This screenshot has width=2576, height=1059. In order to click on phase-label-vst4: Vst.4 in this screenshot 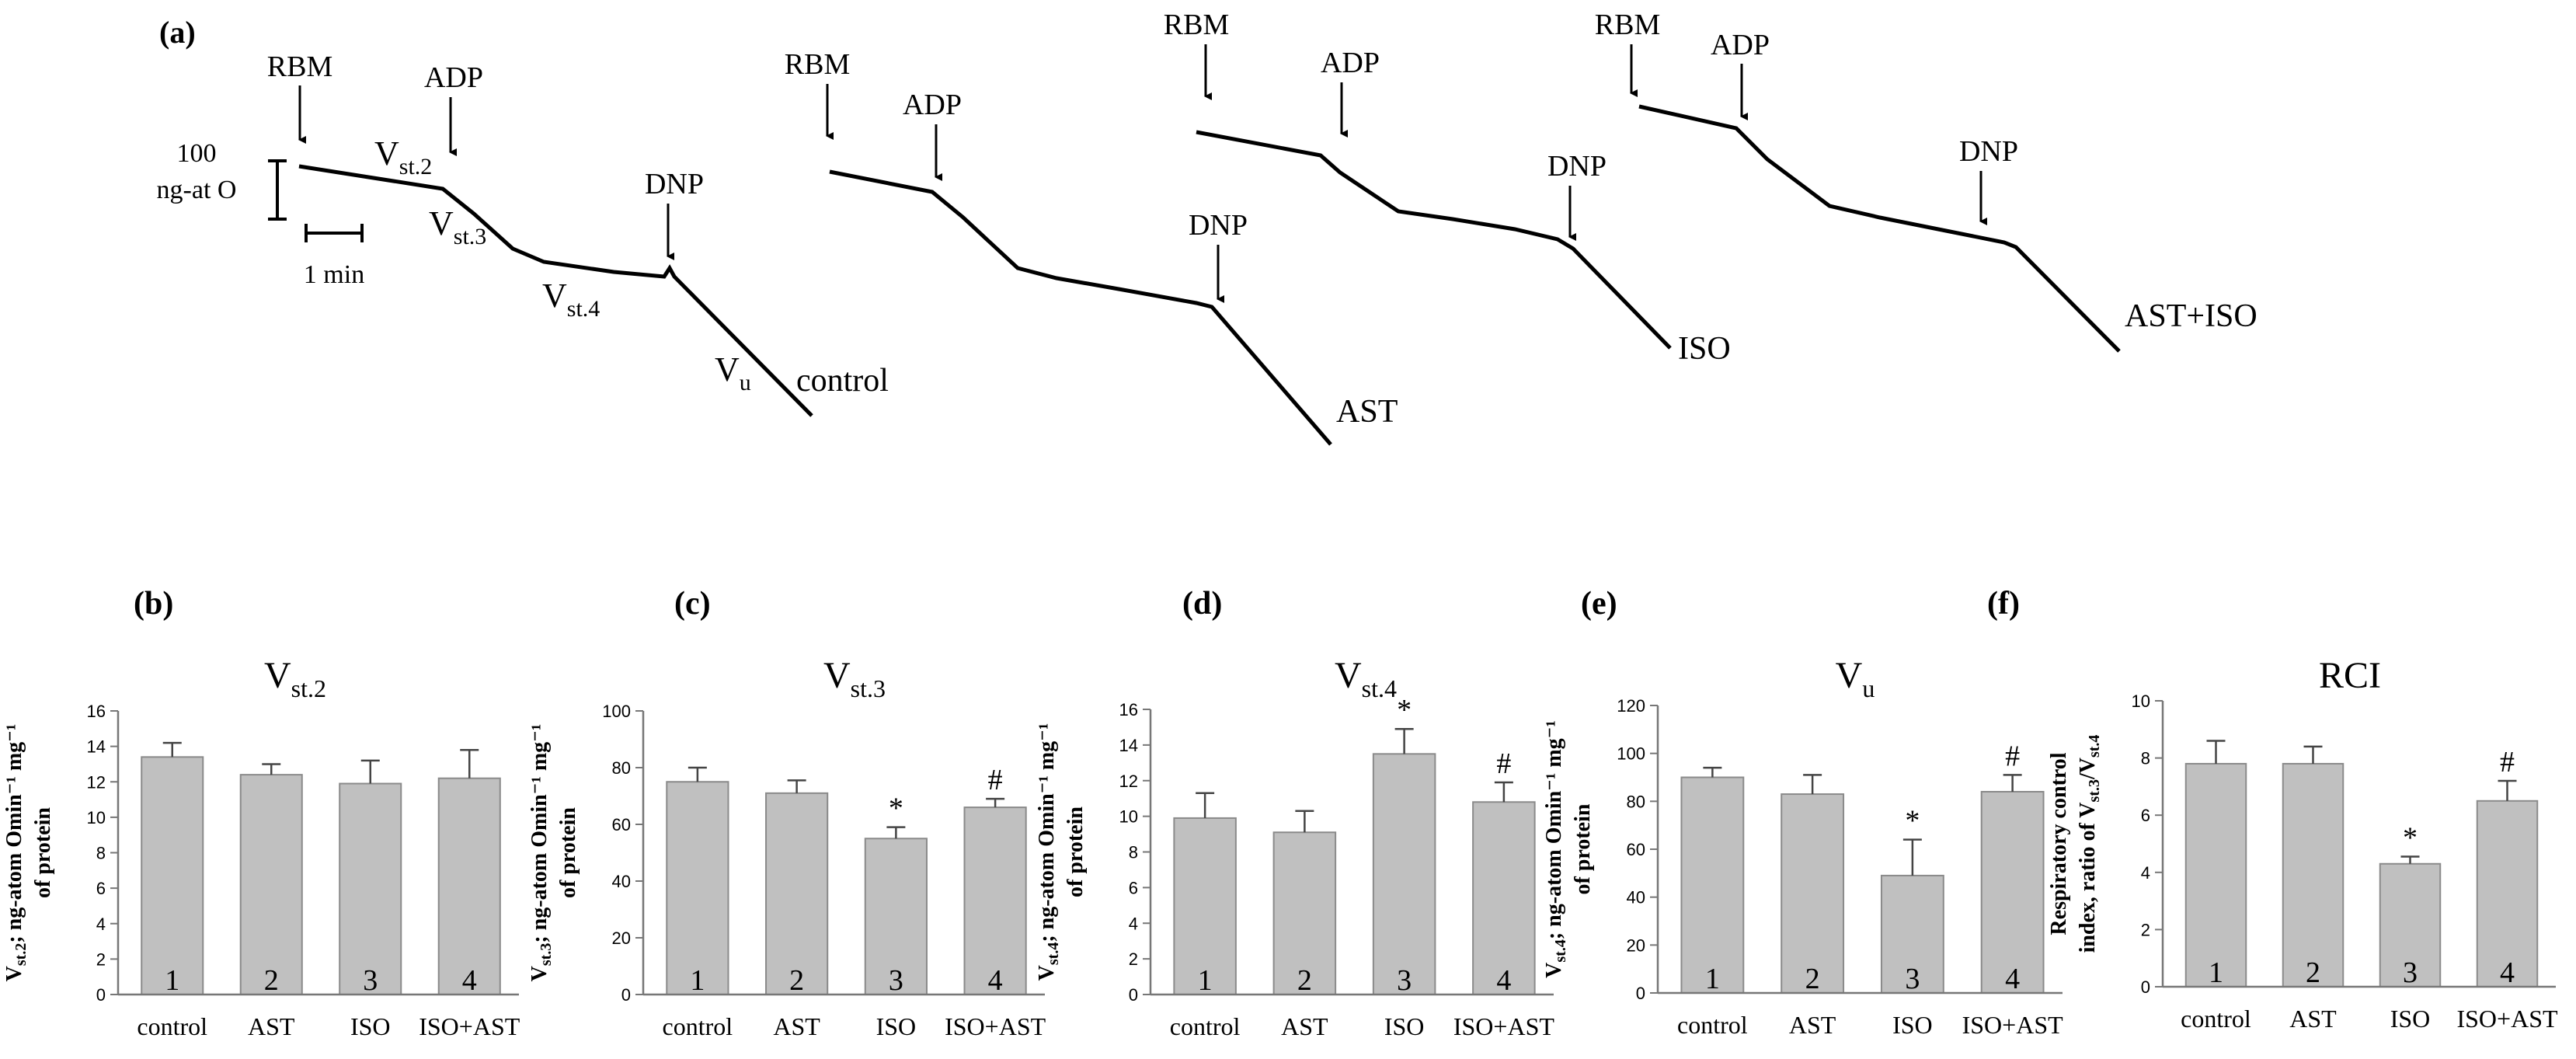, I will do `click(571, 300)`.